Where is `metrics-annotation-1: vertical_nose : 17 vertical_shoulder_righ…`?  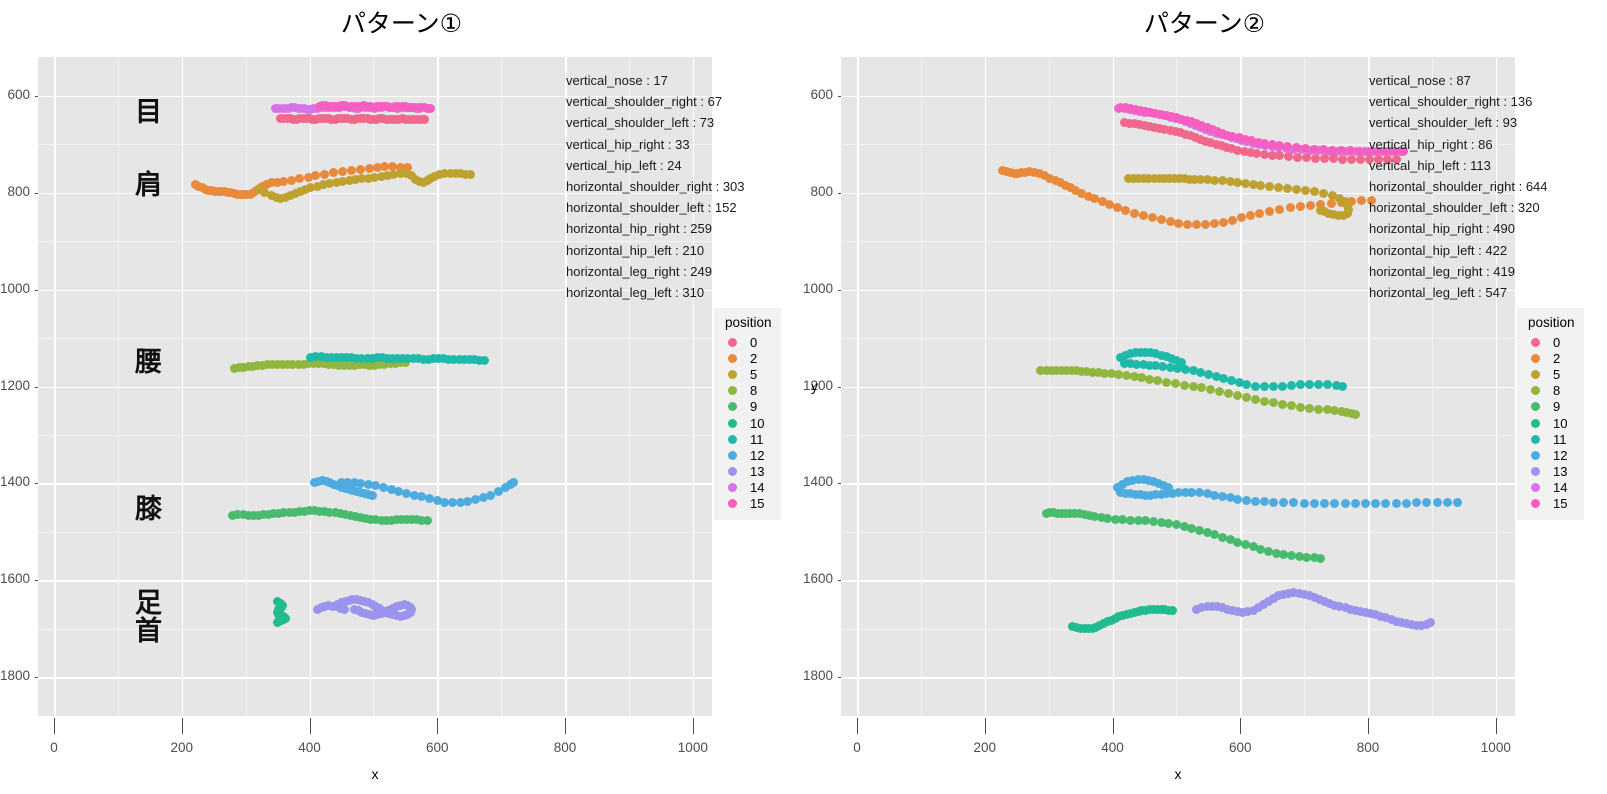 metrics-annotation-1: vertical_nose : 17 vertical_shoulder_righ… is located at coordinates (655, 186).